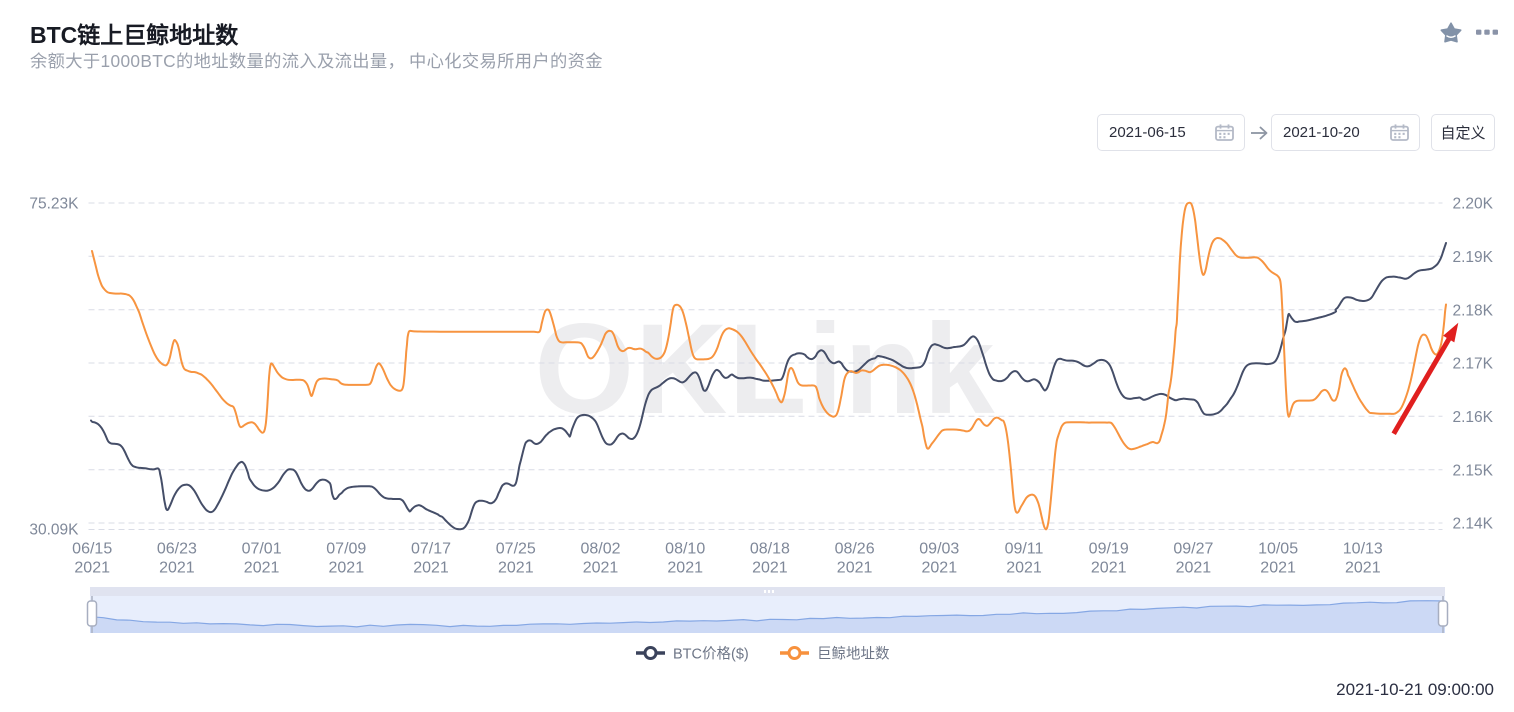 This screenshot has height=712, width=1514. I want to click on svg-text: 2.15K, so click(1473, 470).